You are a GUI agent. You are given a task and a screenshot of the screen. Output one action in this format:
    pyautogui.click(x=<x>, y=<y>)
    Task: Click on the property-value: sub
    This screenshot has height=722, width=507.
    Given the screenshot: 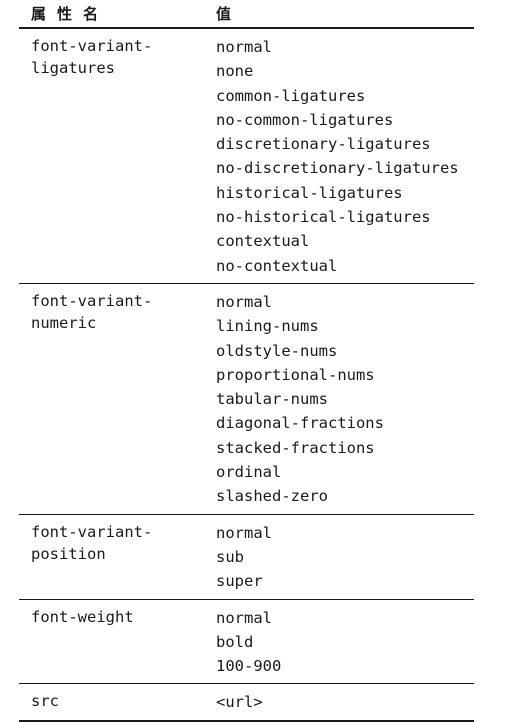 What is the action you would take?
    pyautogui.click(x=230, y=556)
    